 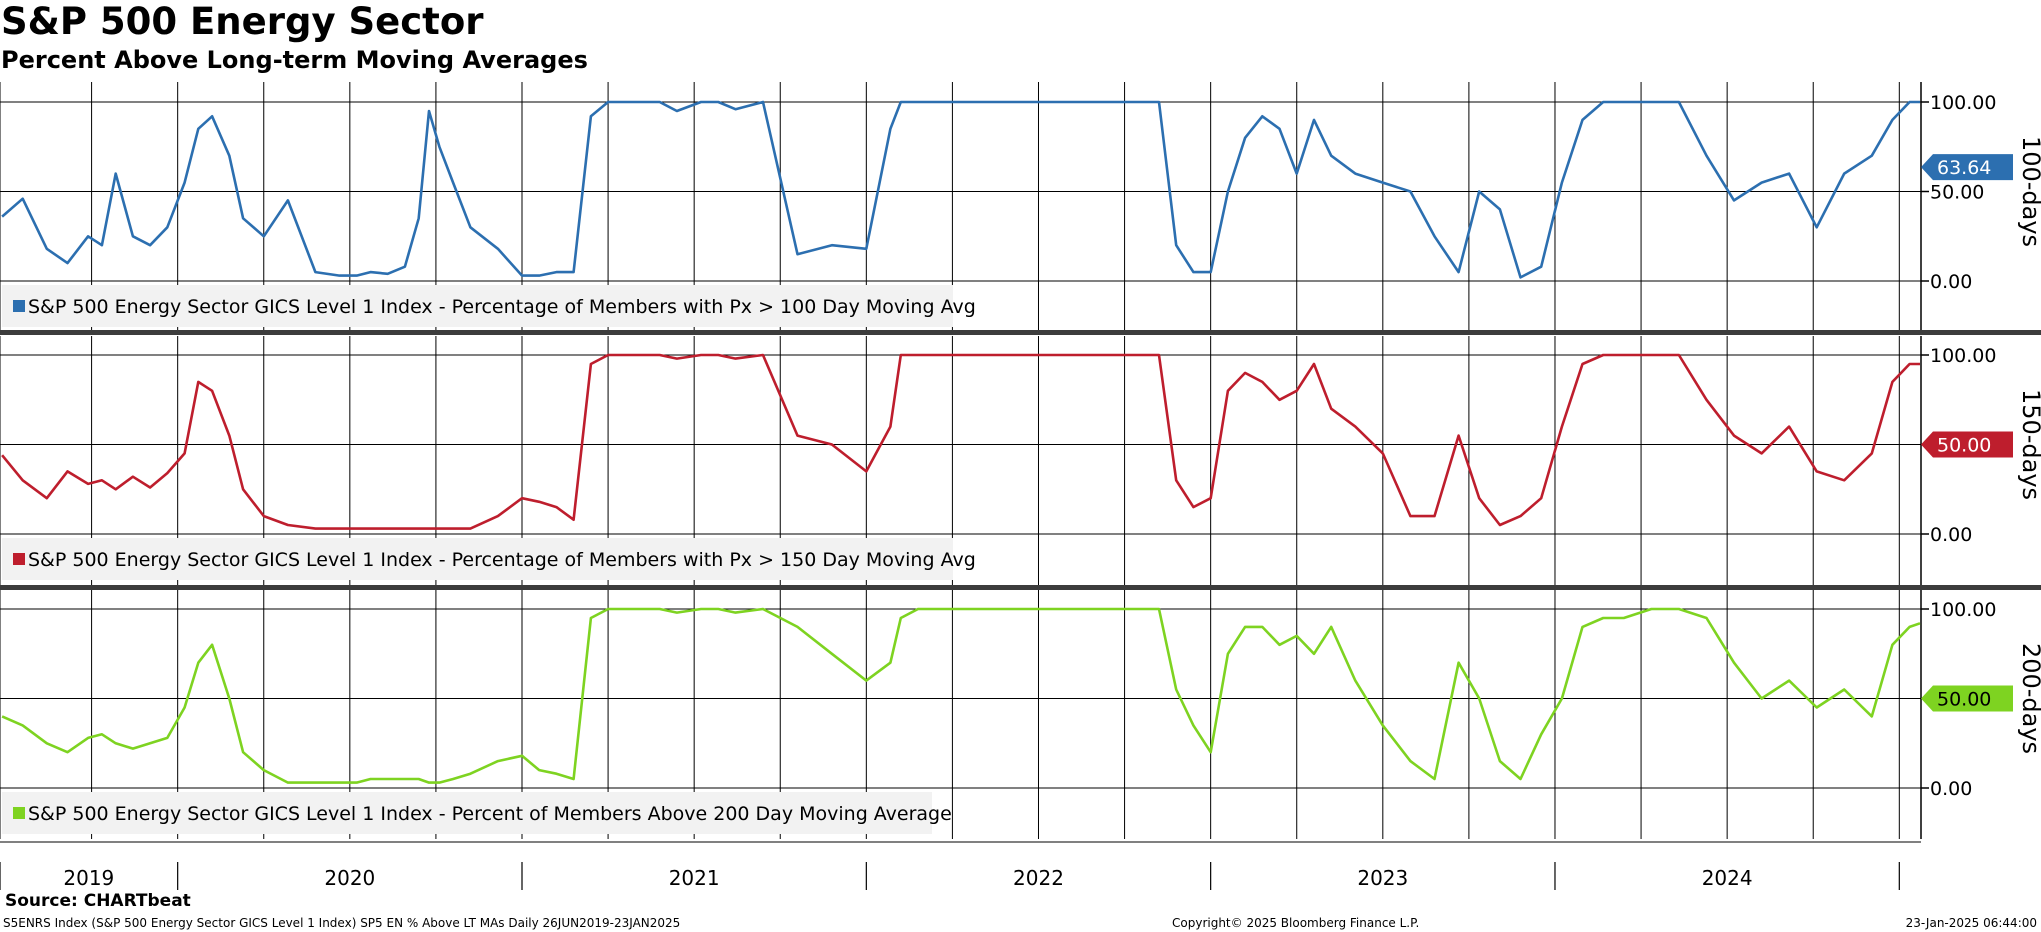 What do you see at coordinates (1957, 193) in the screenshot?
I see `y-tick-label: 50.00` at bounding box center [1957, 193].